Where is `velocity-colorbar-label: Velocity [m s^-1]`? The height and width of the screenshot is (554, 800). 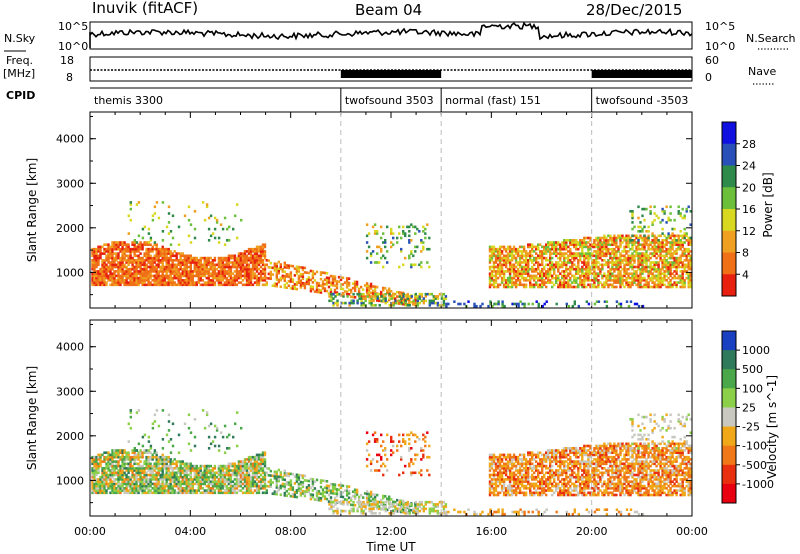
velocity-colorbar-label: Velocity [m s^-1] is located at coordinates (772, 427).